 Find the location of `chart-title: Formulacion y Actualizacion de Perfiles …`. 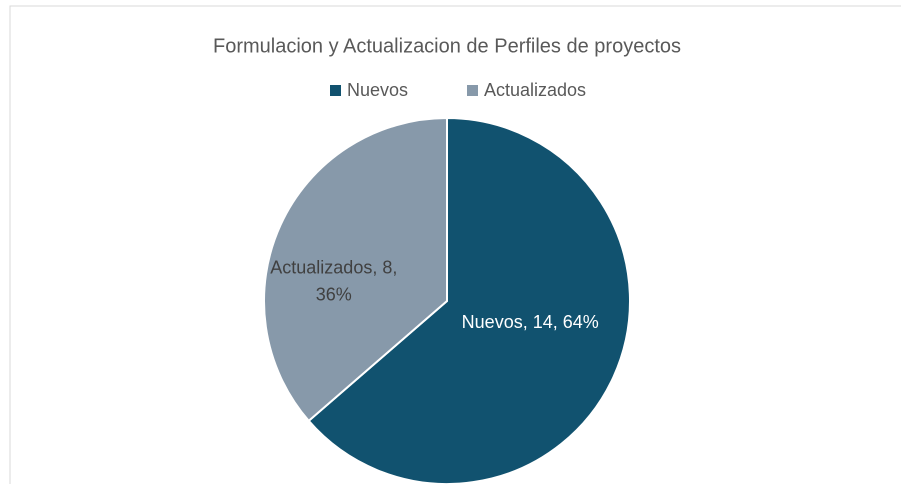

chart-title: Formulacion y Actualizacion de Perfiles … is located at coordinates (447, 46).